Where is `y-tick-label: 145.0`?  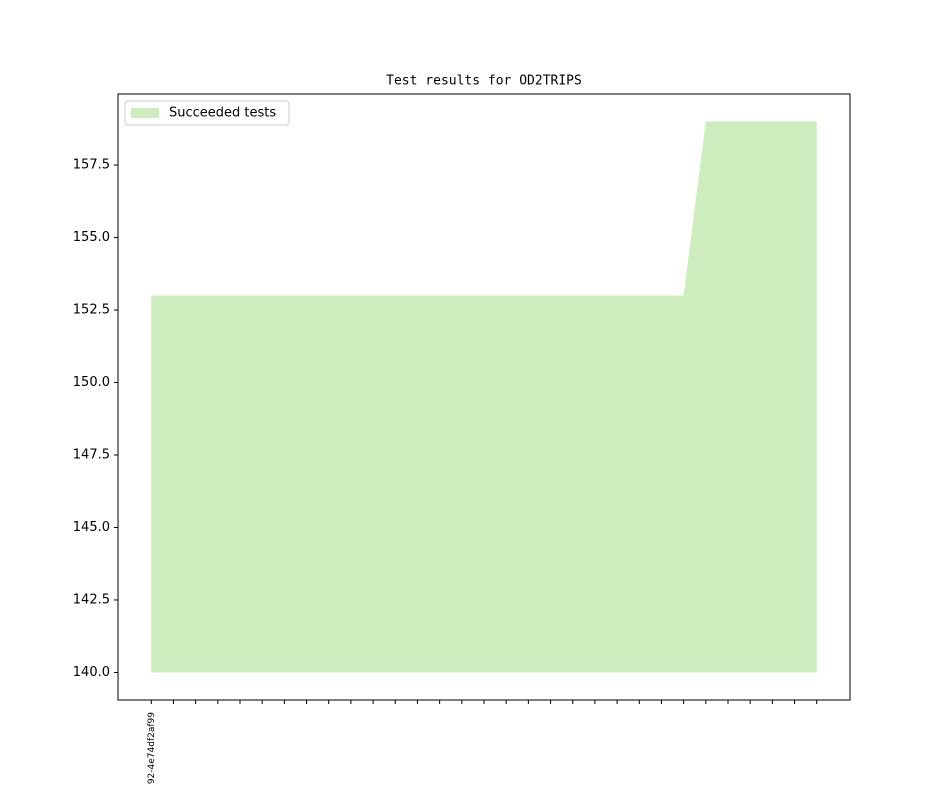
y-tick-label: 145.0 is located at coordinates (91, 527).